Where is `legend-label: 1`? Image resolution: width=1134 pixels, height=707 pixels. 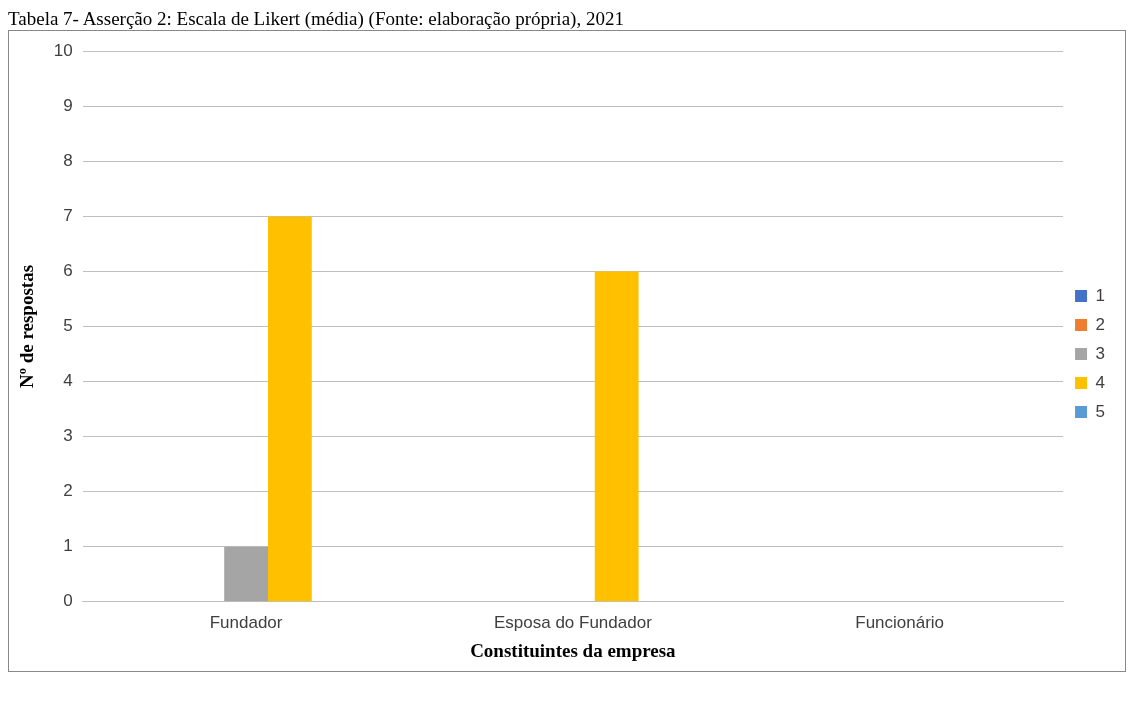 legend-label: 1 is located at coordinates (1100, 295).